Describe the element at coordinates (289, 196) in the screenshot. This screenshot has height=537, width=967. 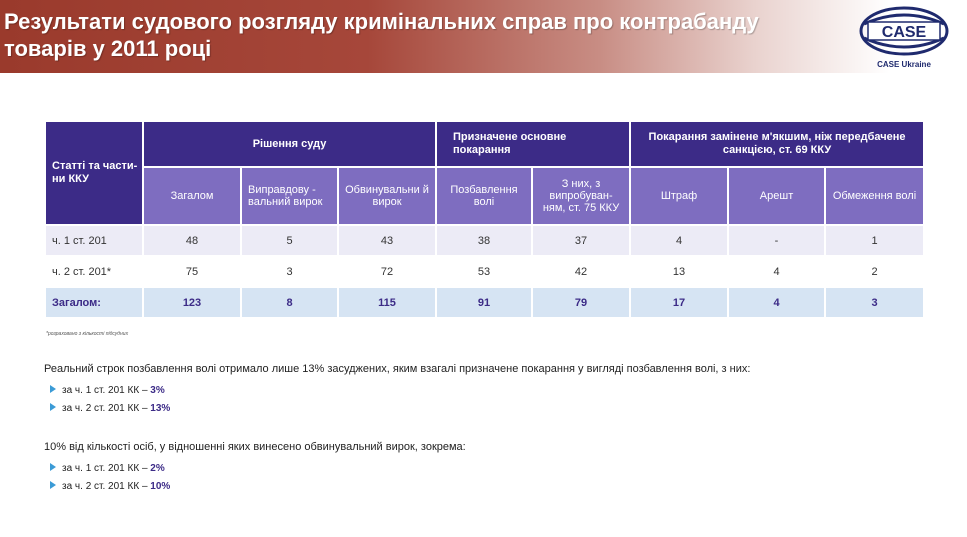
I see `subheader-acquittal: Виправдову - вальний вирок` at that location.